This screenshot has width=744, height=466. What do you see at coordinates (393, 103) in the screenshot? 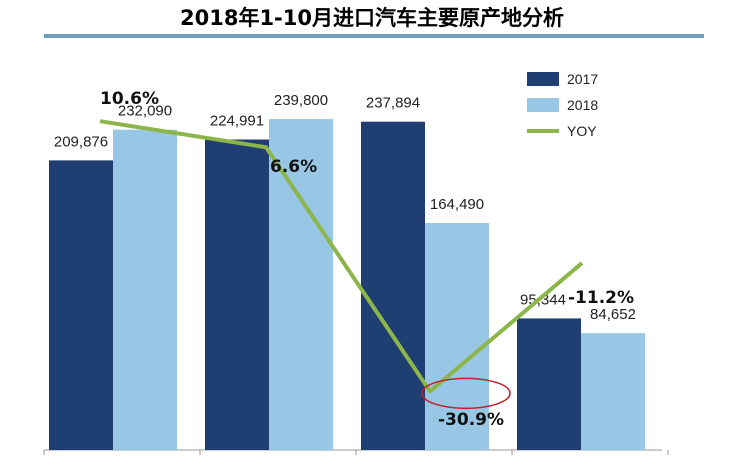
I see `data-label-2017: 237,894` at bounding box center [393, 103].